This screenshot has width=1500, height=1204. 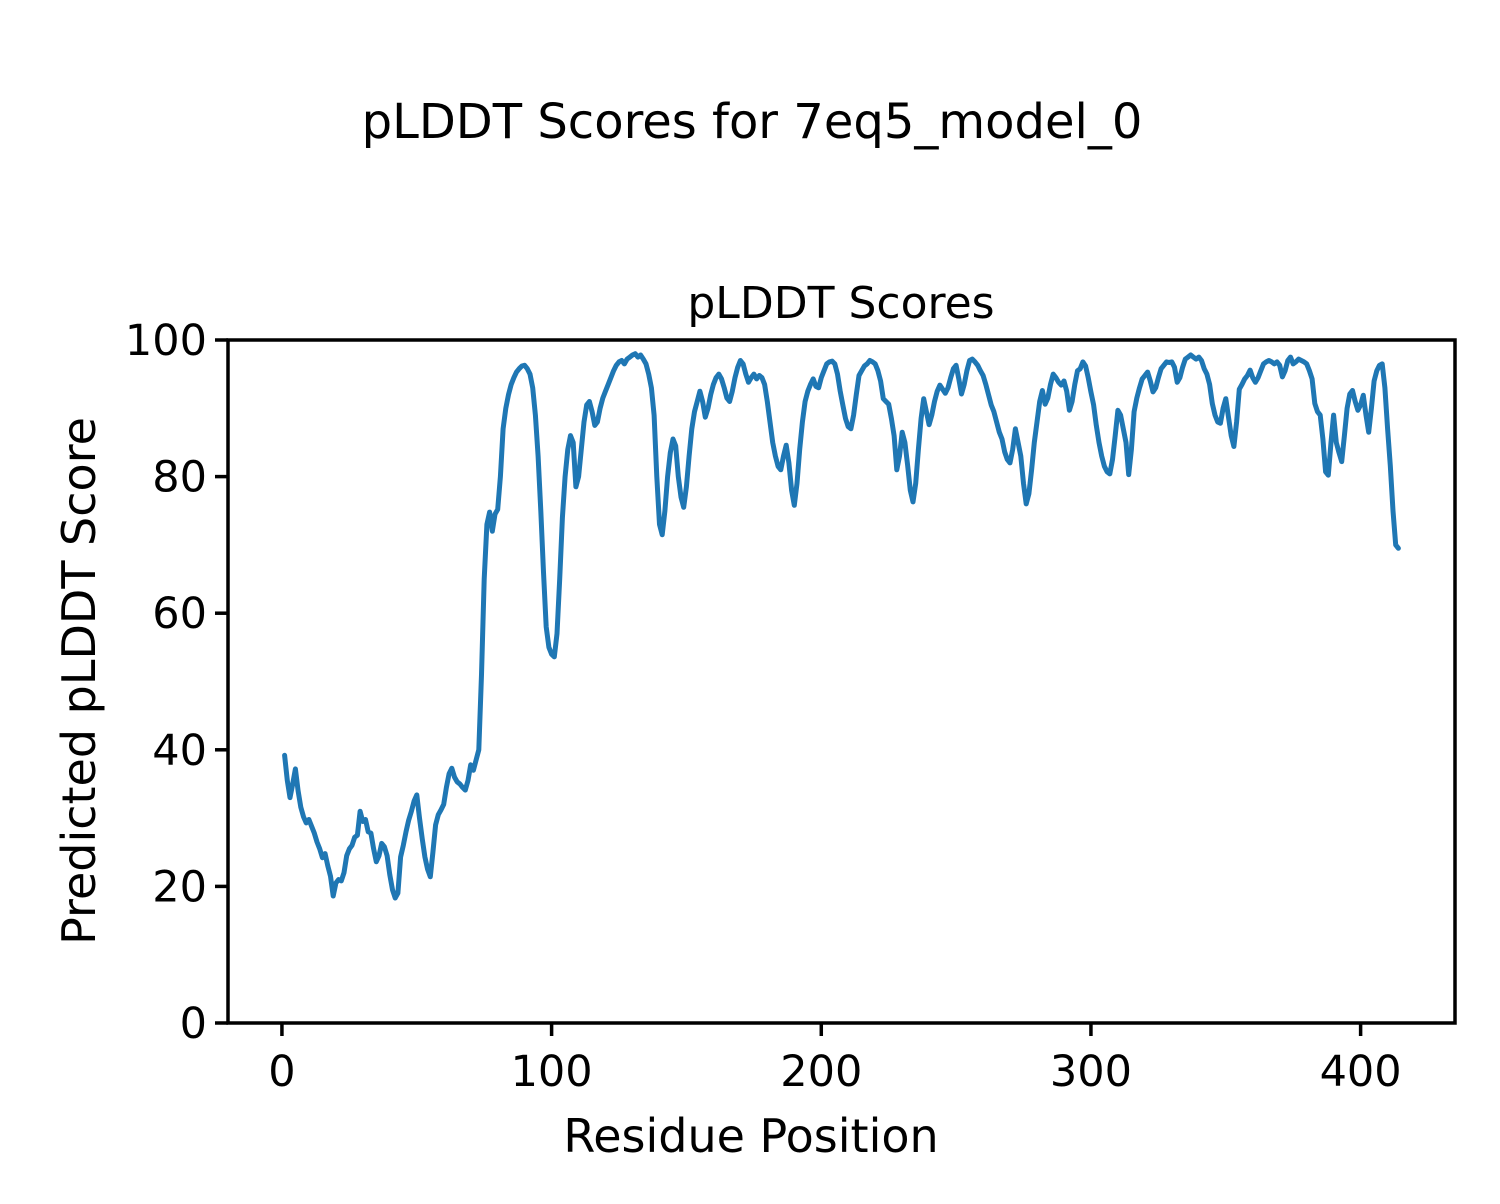 I want to click on figure-title: pLDDT Scores for 7eq5_model_0, so click(x=752, y=122).